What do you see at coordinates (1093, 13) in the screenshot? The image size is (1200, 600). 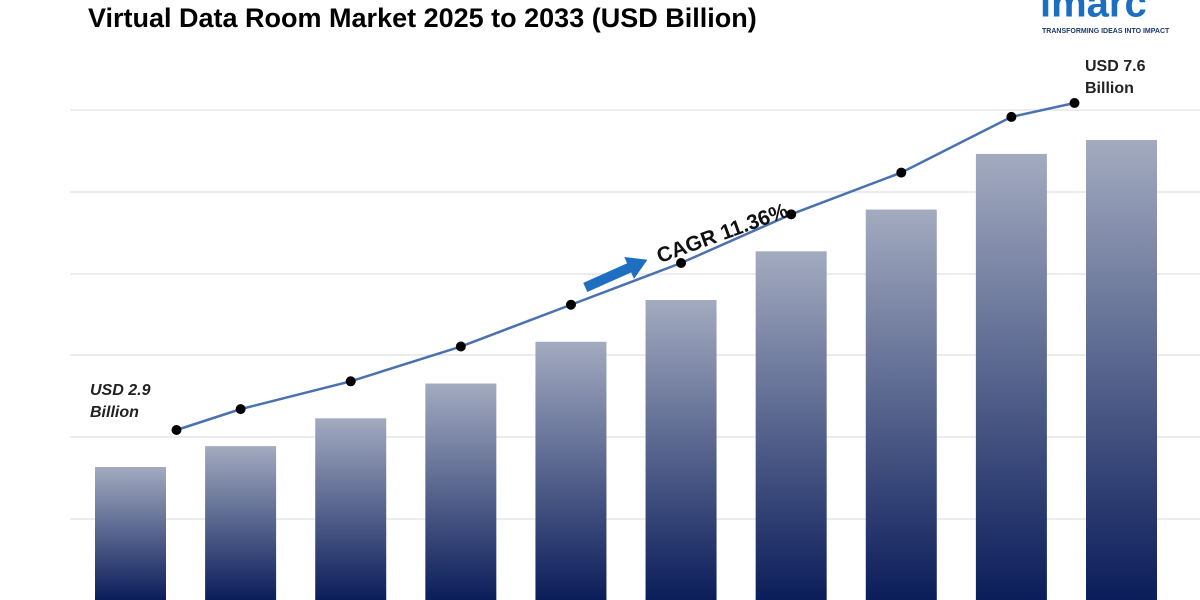 I see `logo: imarc` at bounding box center [1093, 13].